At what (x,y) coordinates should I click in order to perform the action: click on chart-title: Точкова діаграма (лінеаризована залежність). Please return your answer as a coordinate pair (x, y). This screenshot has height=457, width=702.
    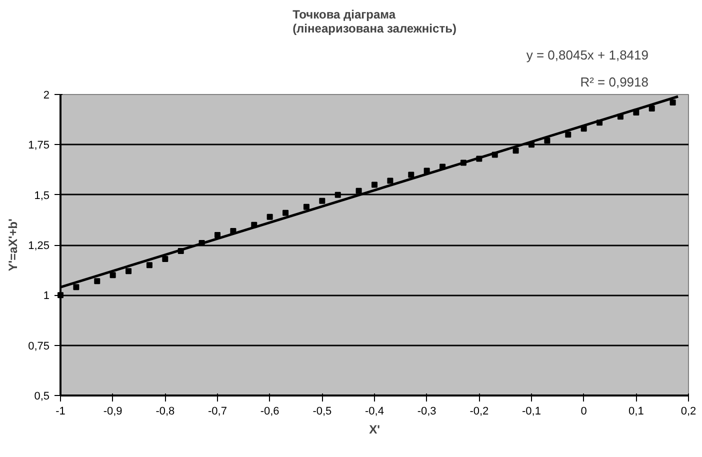
    Looking at the image, I should click on (374, 22).